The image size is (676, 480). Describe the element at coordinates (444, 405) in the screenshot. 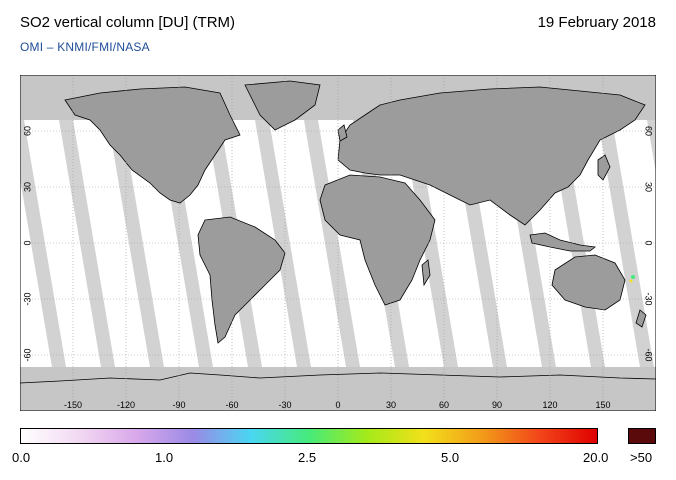

I see `lon-tick-bottom: 60` at that location.